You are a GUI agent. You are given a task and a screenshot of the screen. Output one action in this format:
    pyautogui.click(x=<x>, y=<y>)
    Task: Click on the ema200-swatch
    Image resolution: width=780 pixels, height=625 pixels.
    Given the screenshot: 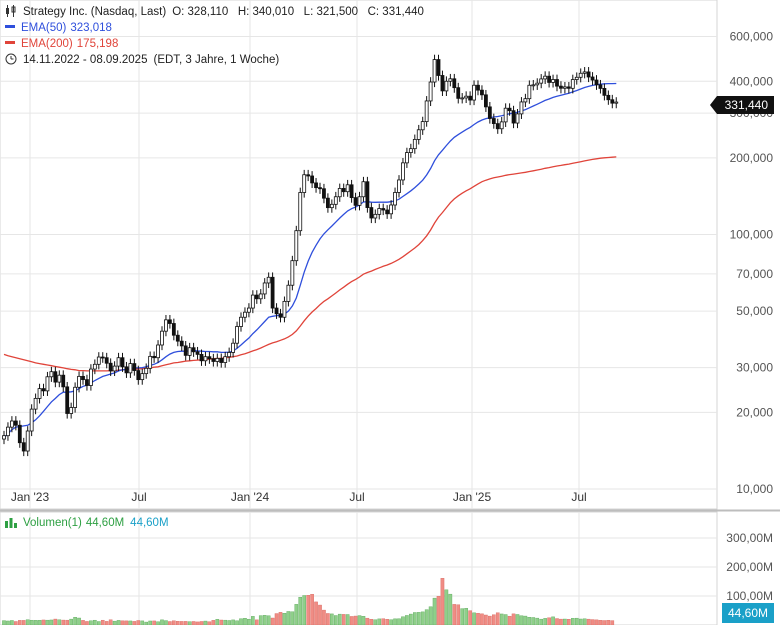 What is the action you would take?
    pyautogui.click(x=10, y=42)
    